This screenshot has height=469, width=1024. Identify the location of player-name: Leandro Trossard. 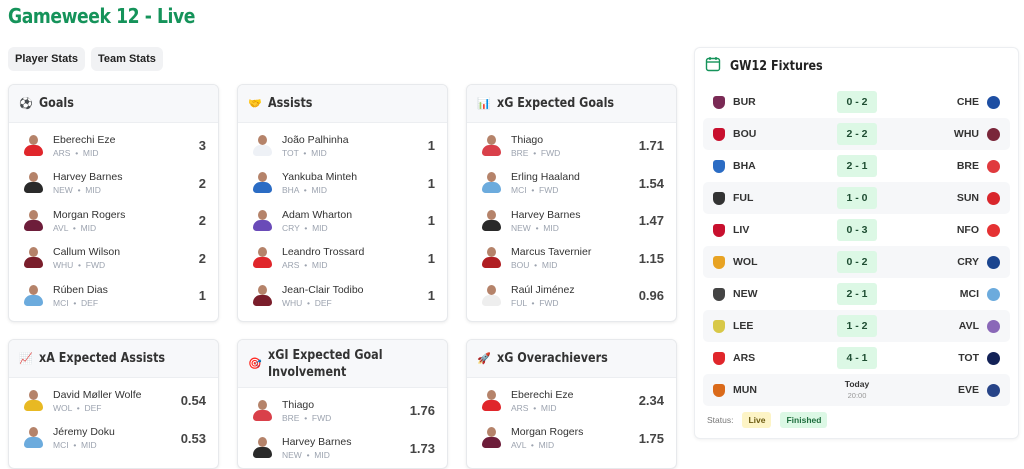
(323, 252).